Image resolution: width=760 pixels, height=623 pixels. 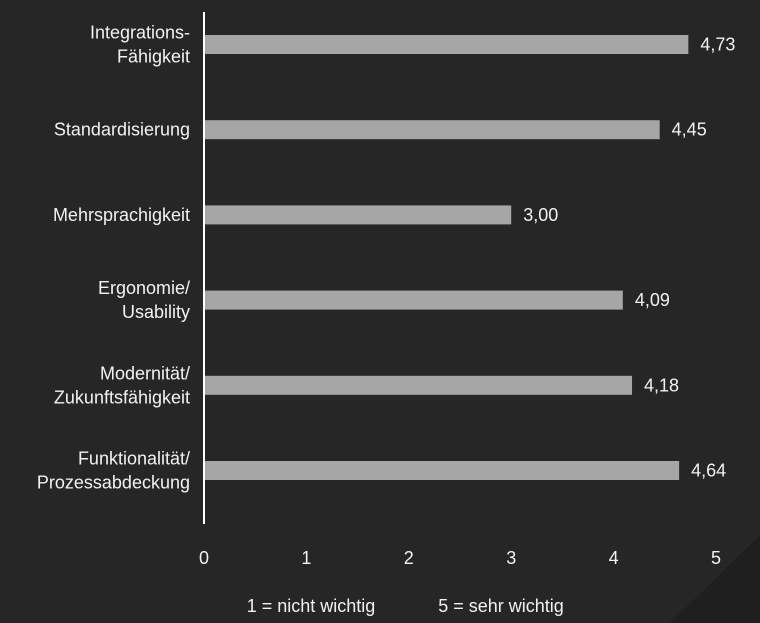 I want to click on bar-value-label: 4,73, so click(x=717, y=45).